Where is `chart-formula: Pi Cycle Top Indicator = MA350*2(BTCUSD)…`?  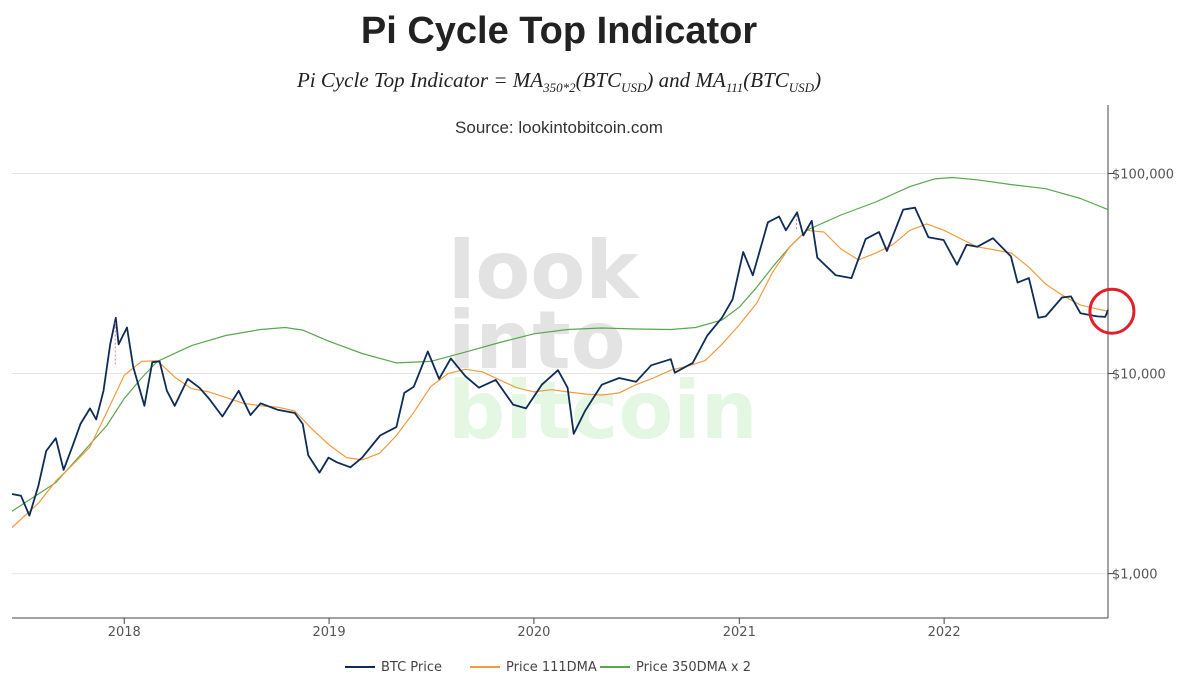 chart-formula: Pi Cycle Top Indicator = MA350*2(BTCUSD)… is located at coordinates (559, 82).